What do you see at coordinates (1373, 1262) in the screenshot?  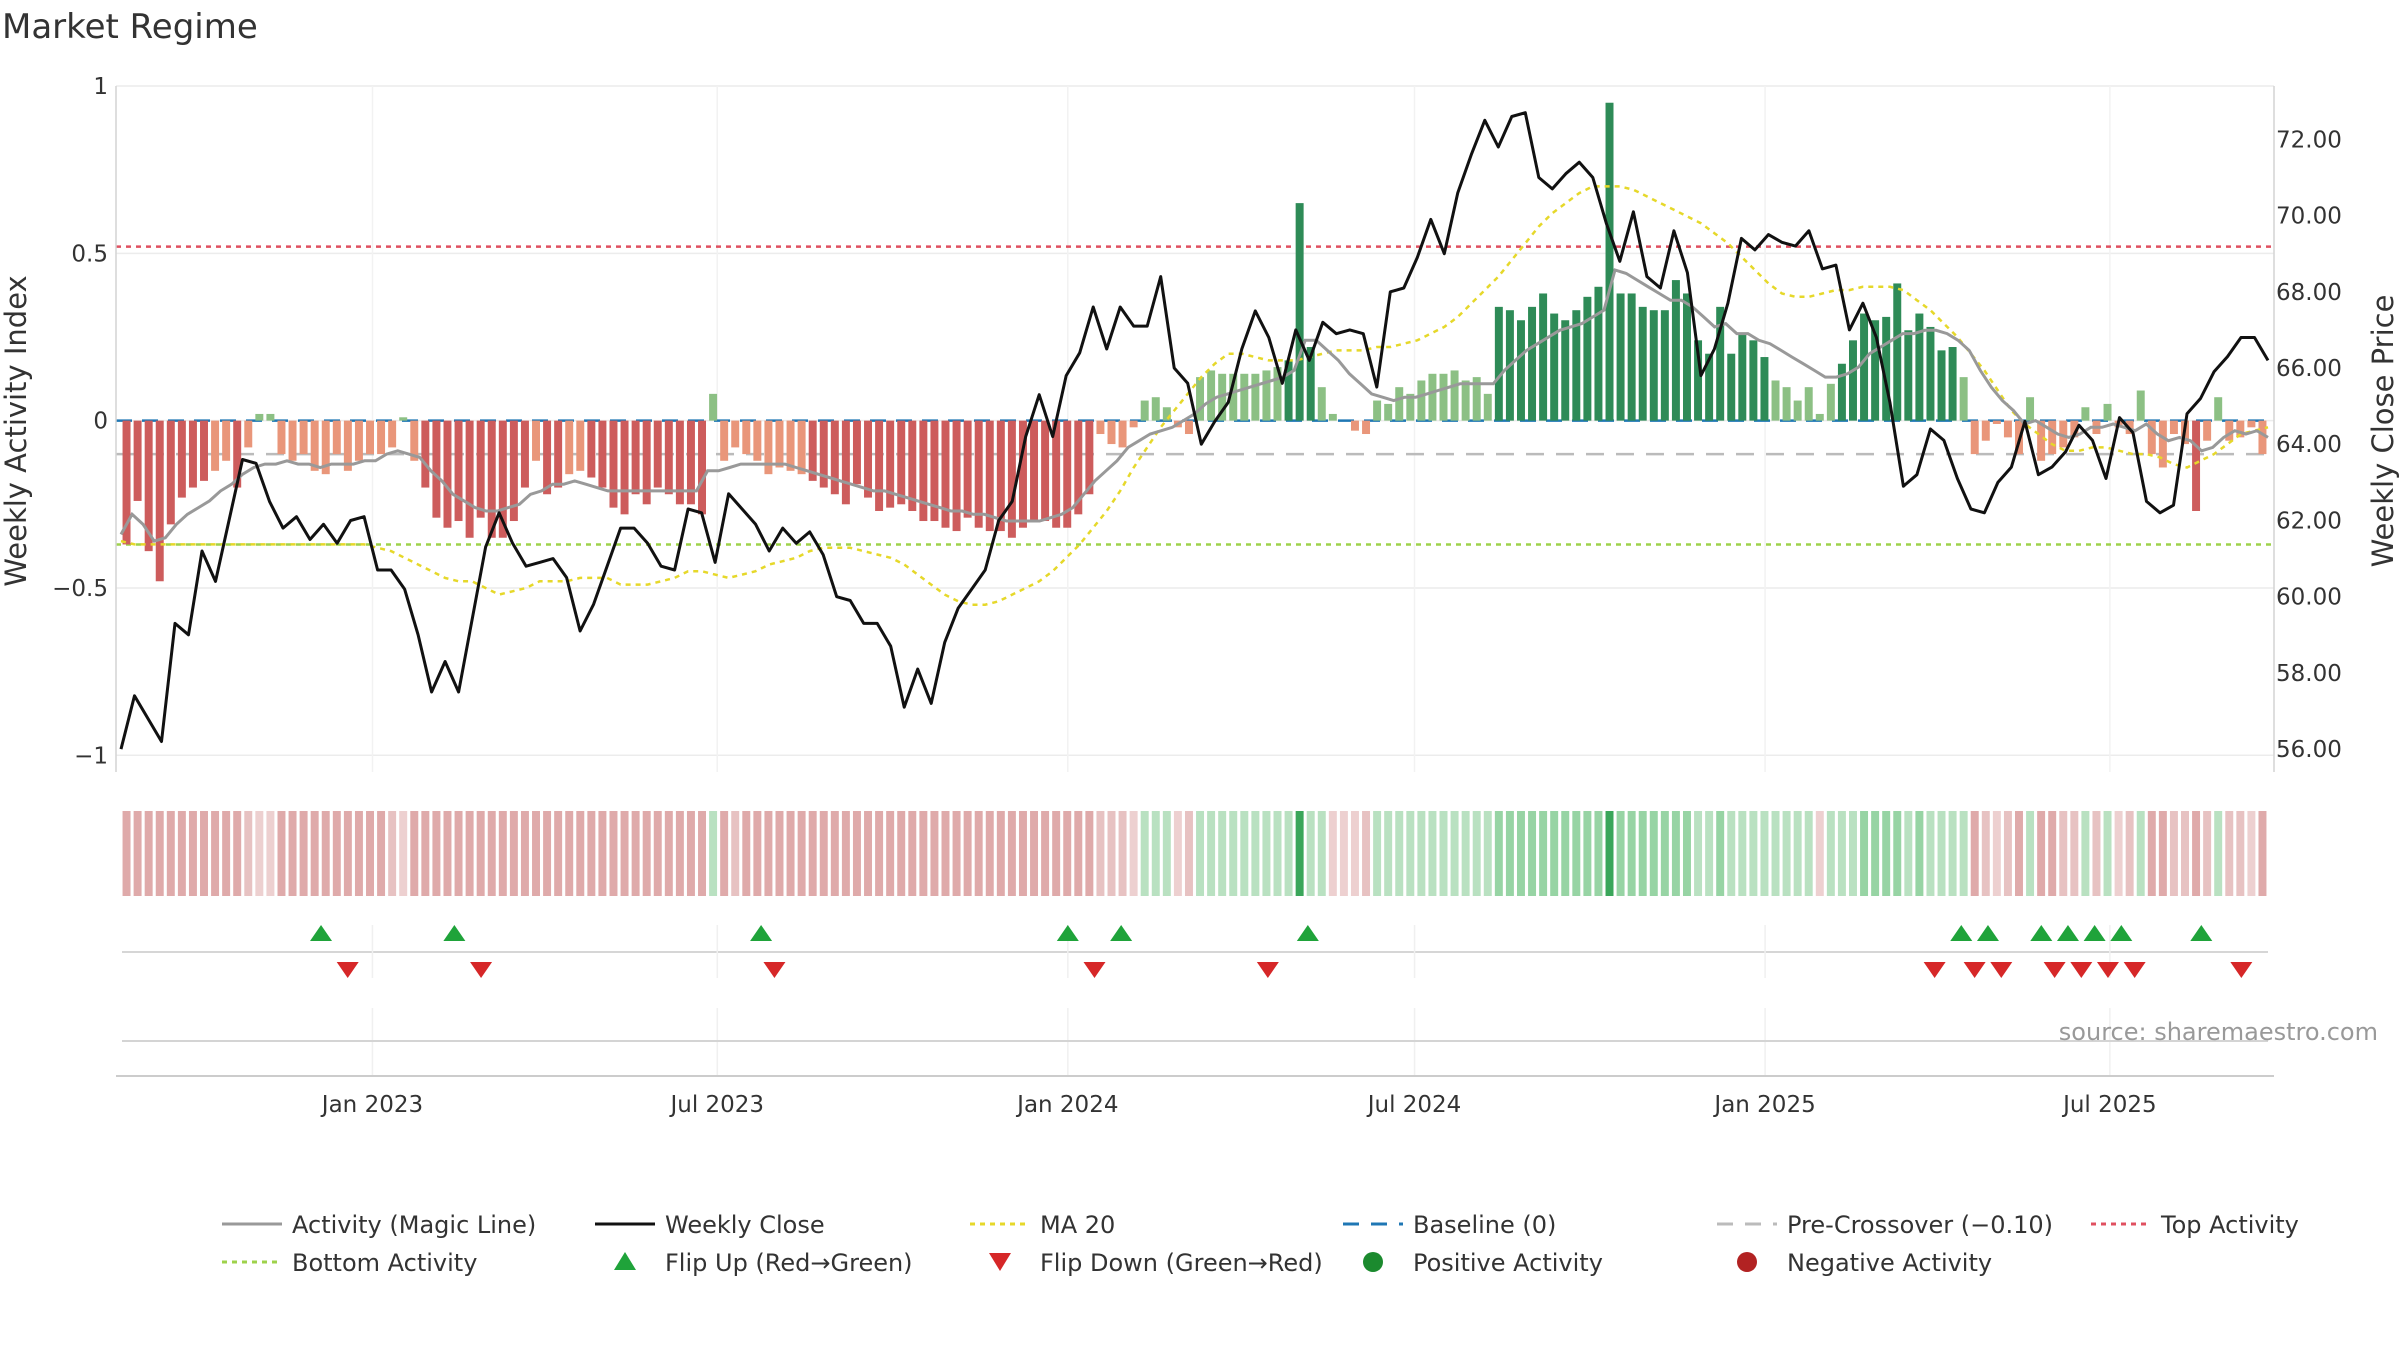 I see `legend-pos_dot-swatch` at bounding box center [1373, 1262].